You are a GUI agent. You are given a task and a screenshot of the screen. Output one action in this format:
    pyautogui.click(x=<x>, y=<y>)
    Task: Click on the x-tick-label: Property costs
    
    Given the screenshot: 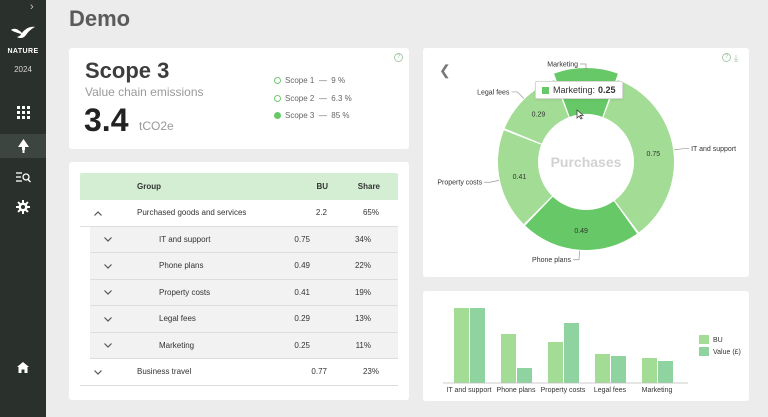 What is the action you would take?
    pyautogui.click(x=563, y=390)
    